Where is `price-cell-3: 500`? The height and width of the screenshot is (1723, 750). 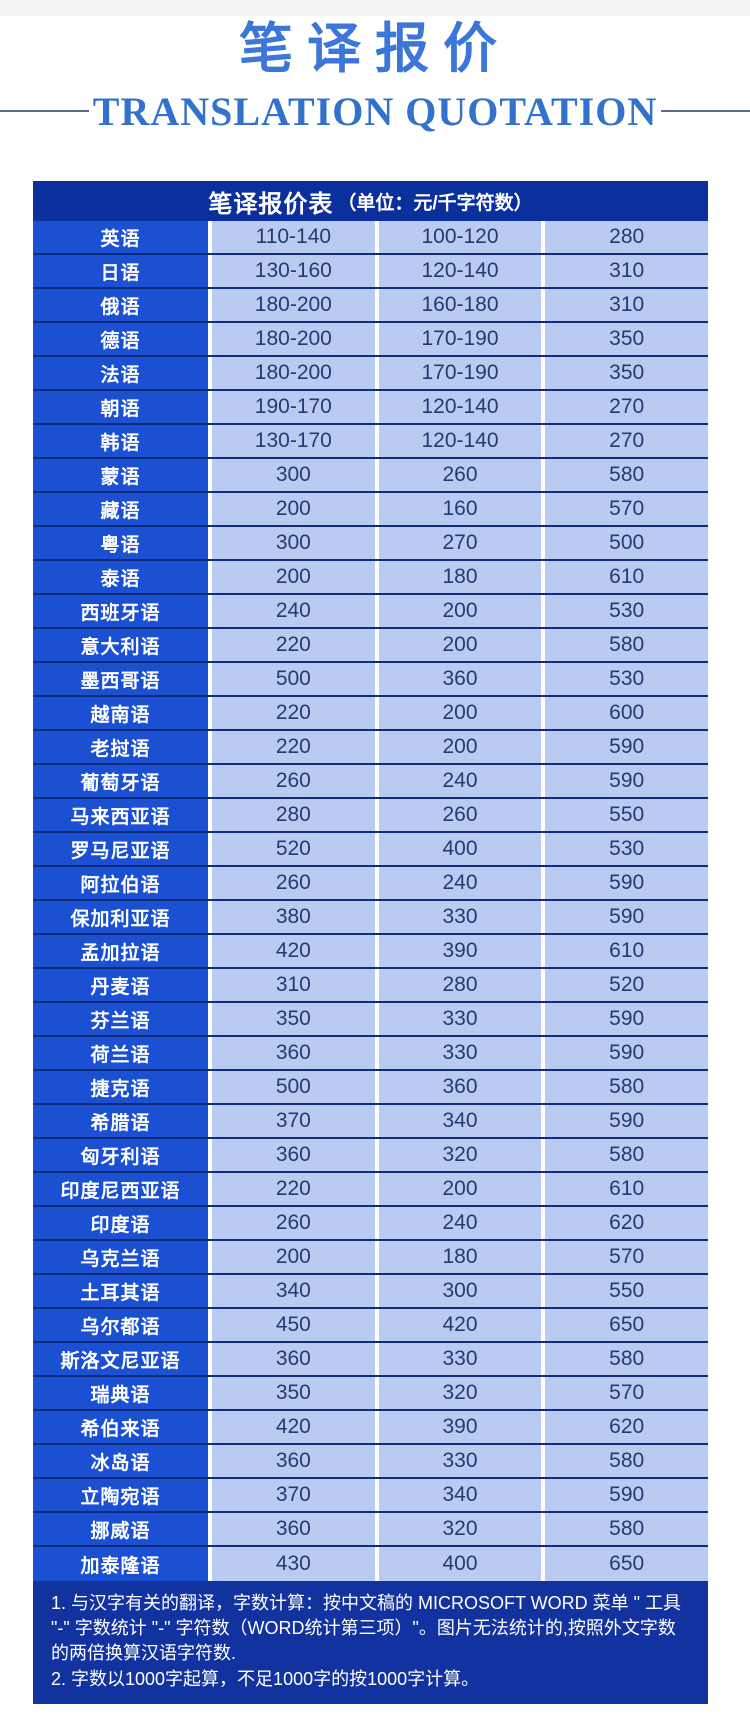 price-cell-3: 500 is located at coordinates (627, 543).